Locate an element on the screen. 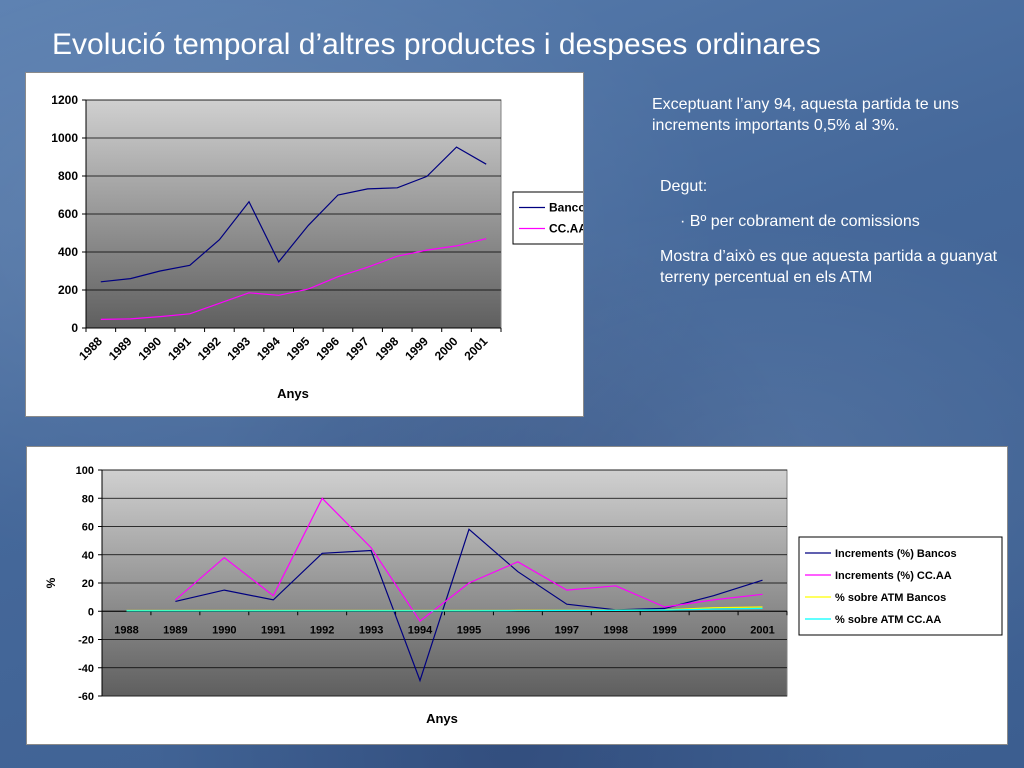 The height and width of the screenshot is (768, 1024). y-tick-label: 200 is located at coordinates (68, 290).